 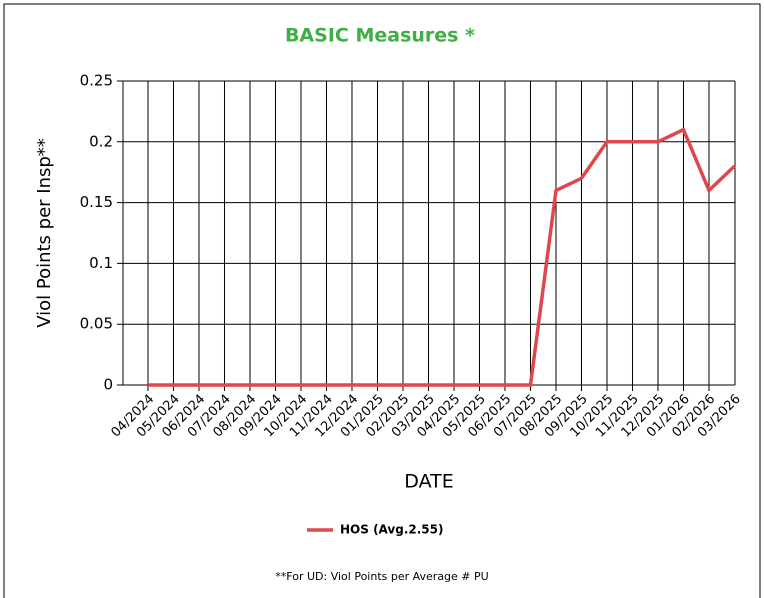 What do you see at coordinates (96, 81) in the screenshot?
I see `y-tick-label: 0.25` at bounding box center [96, 81].